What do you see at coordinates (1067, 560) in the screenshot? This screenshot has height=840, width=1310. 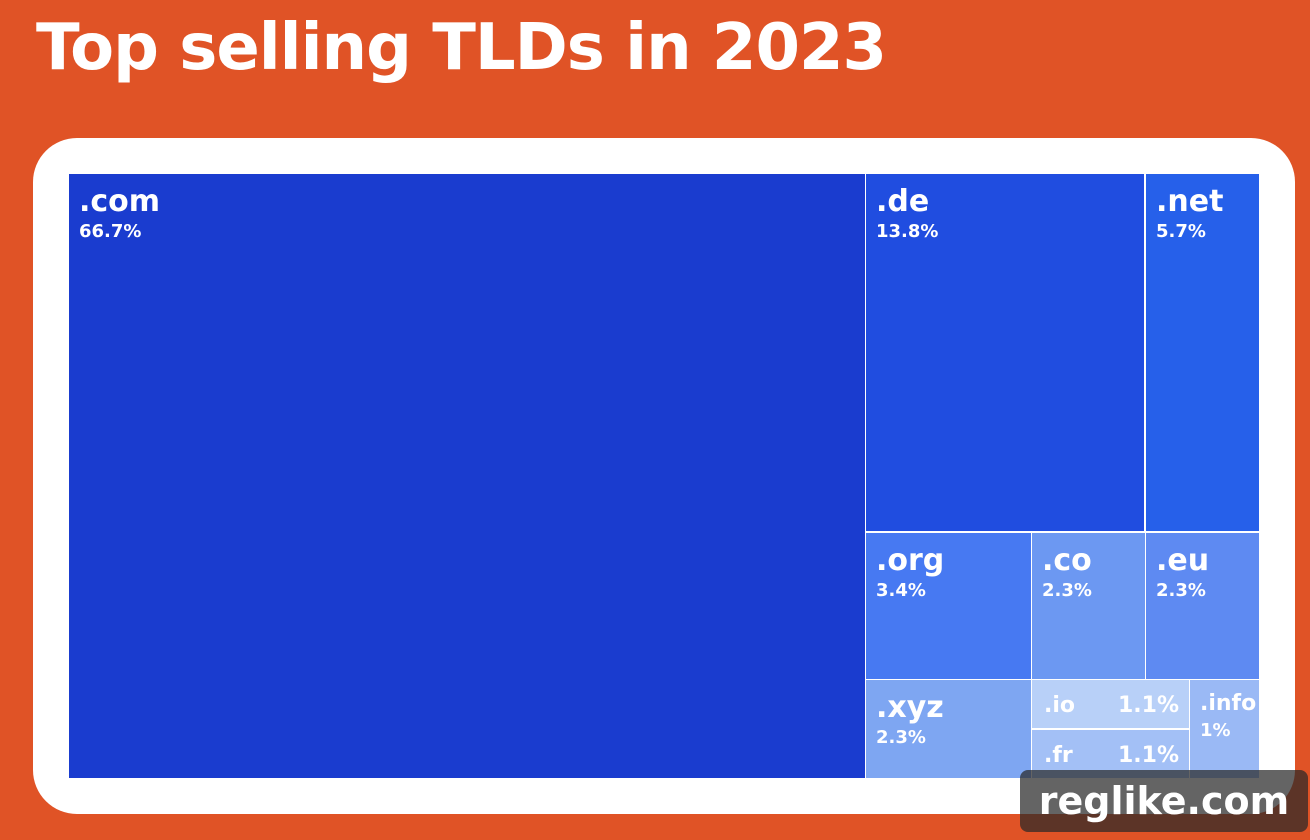 I see `tile-label-co: .co` at bounding box center [1067, 560].